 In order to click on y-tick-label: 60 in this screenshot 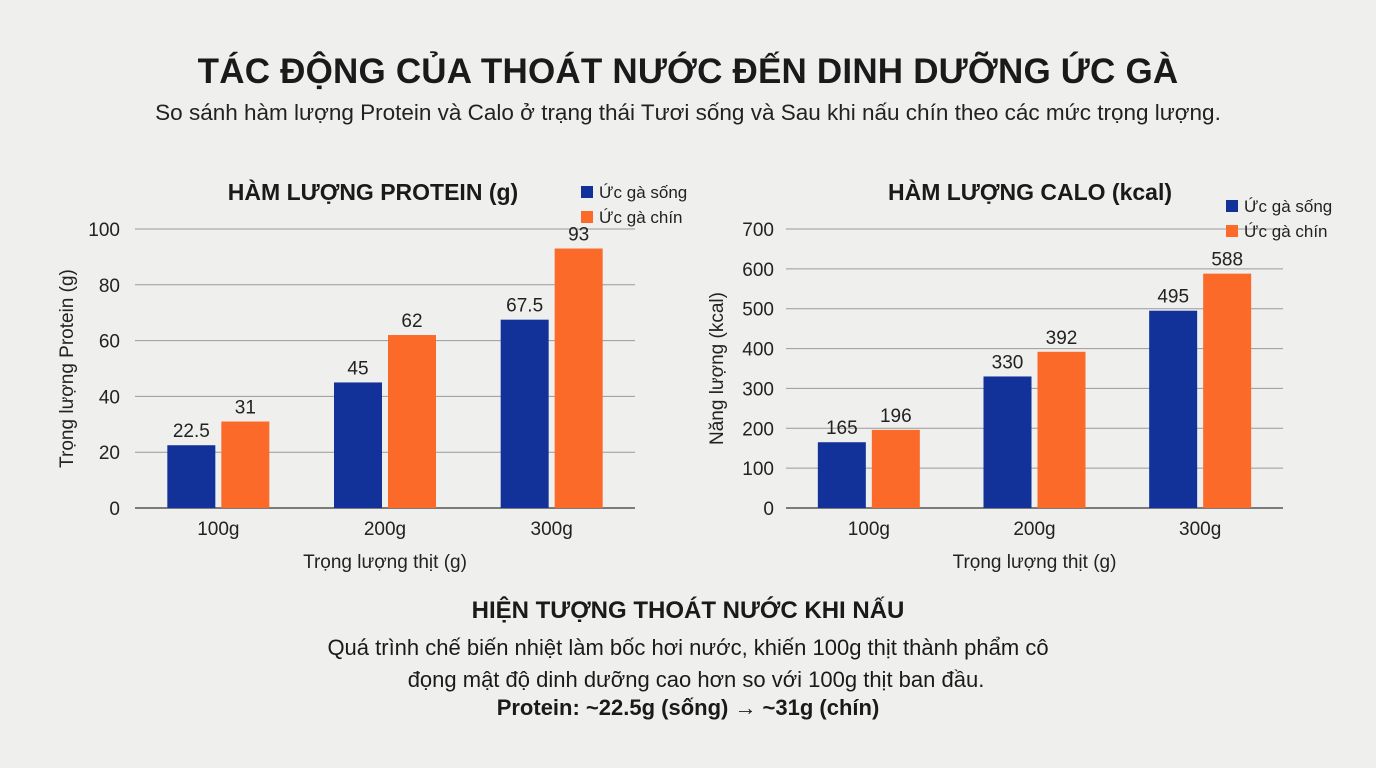, I will do `click(109, 342)`.